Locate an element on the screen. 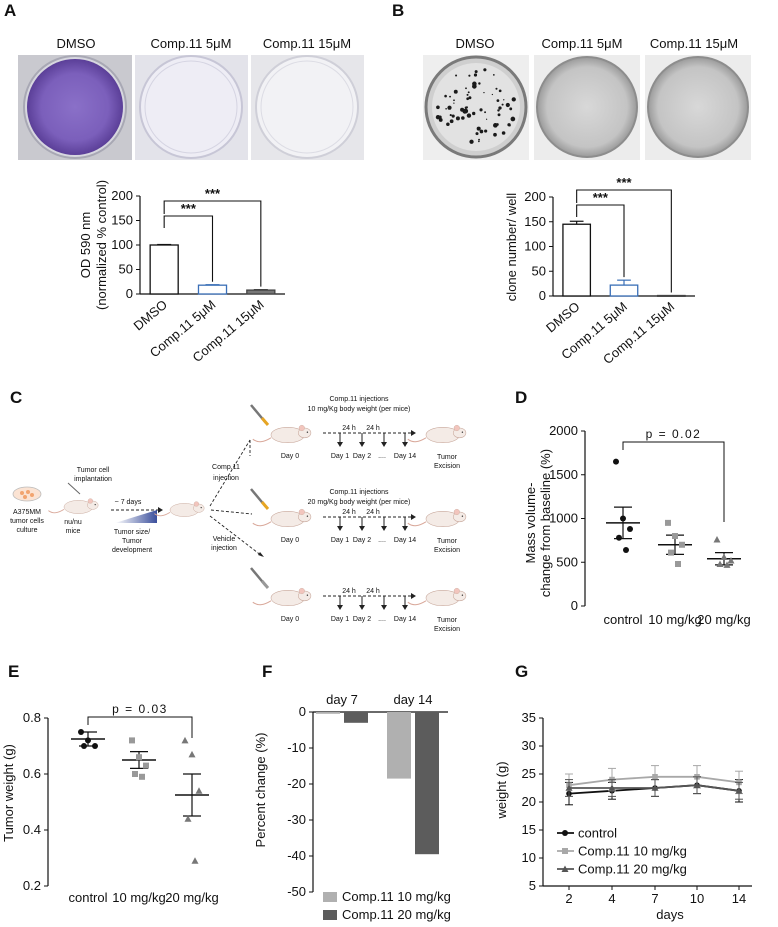 Image resolution: width=778 pixels, height=927 pixels. excision-label-1: Tumor is located at coordinates (447, 457).